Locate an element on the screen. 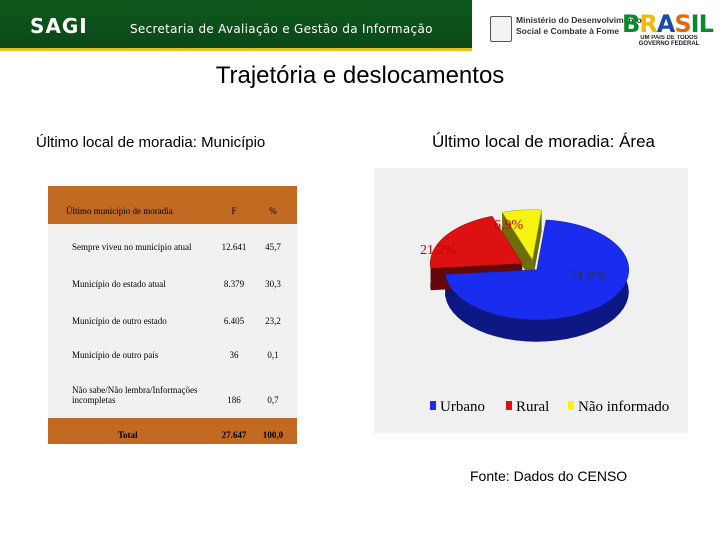  pie-data-label: 6,9% is located at coordinates (509, 225).